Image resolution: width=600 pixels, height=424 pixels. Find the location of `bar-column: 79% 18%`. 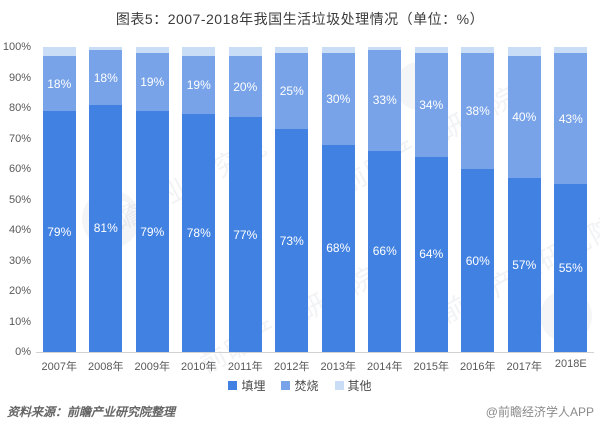

bar-column: 79% 18% is located at coordinates (59, 199).